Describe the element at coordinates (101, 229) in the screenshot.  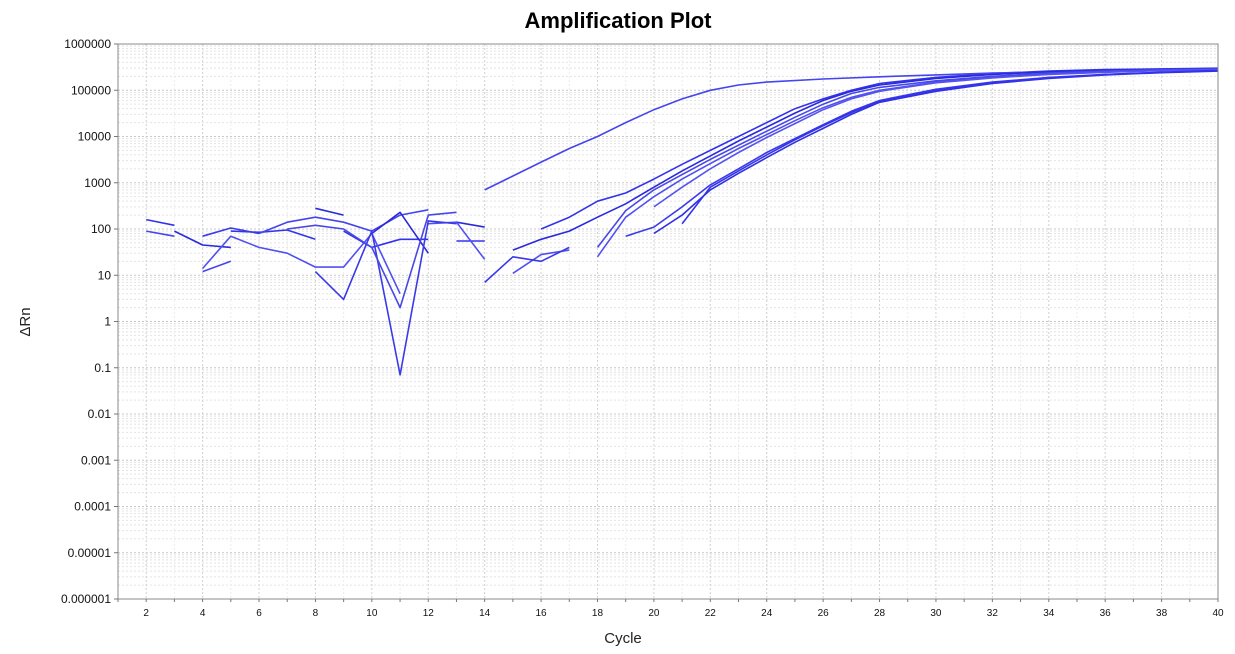
I see `y-tick-label: 100` at that location.